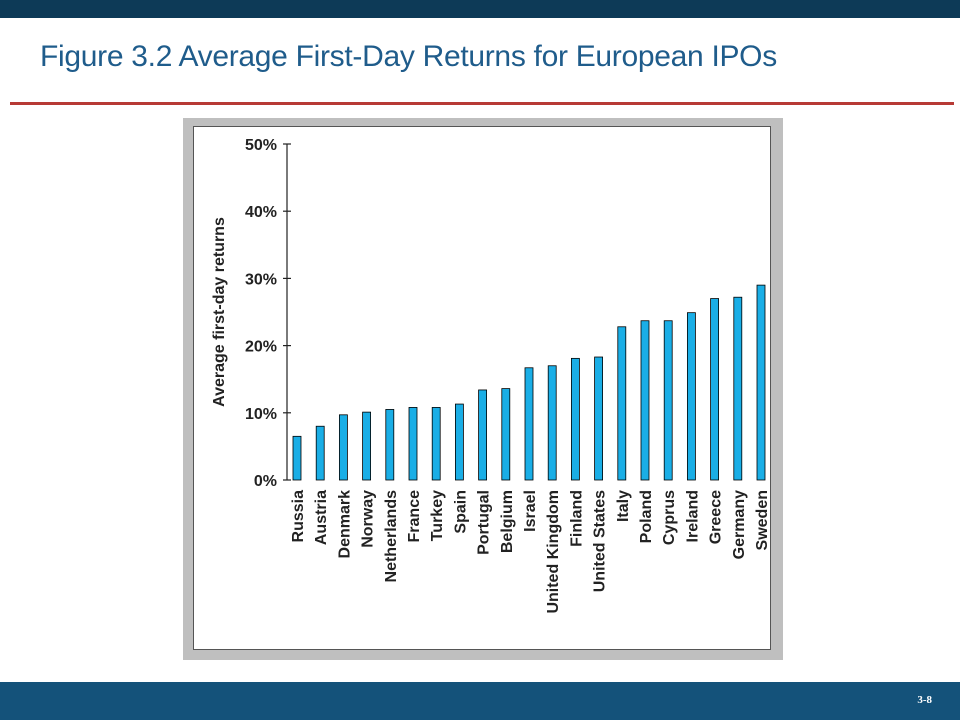 The image size is (960, 720). Describe the element at coordinates (297, 458) in the screenshot. I see `bar-russia` at that location.